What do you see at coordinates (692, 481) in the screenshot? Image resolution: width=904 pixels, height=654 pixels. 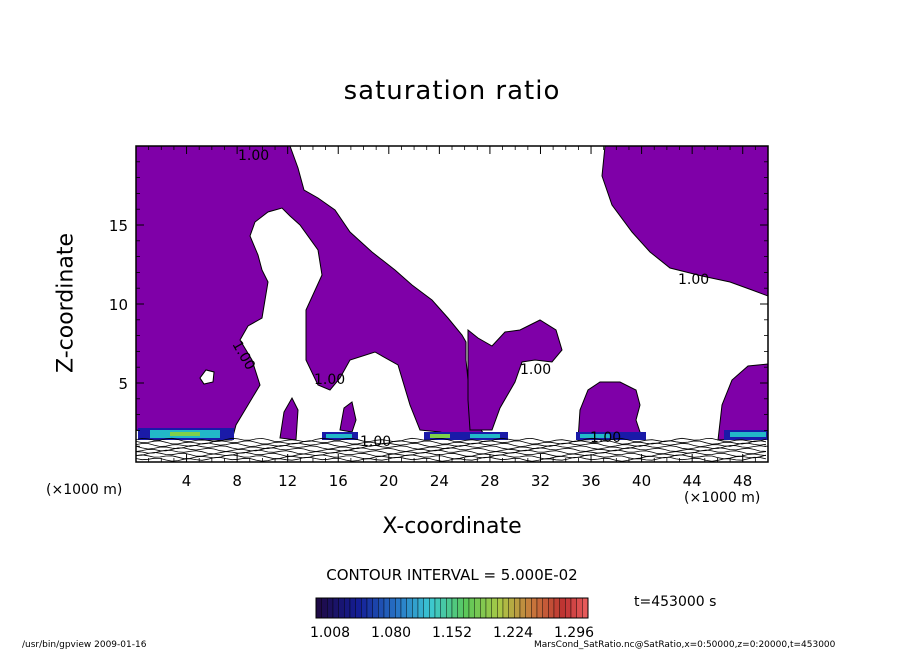 I see `x-tick-label-44: 44` at bounding box center [692, 481].